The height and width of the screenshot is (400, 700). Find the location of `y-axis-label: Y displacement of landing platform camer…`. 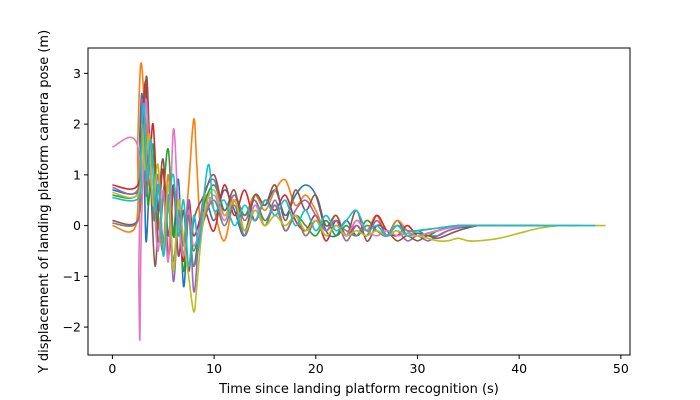

y-axis-label: Y displacement of landing platform camer… is located at coordinates (44, 202).